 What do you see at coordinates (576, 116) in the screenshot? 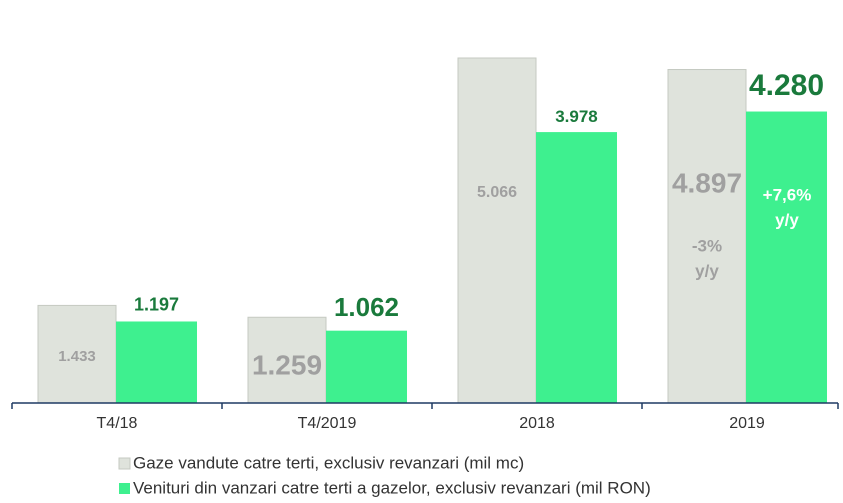
I see `value-label: 3.978` at bounding box center [576, 116].